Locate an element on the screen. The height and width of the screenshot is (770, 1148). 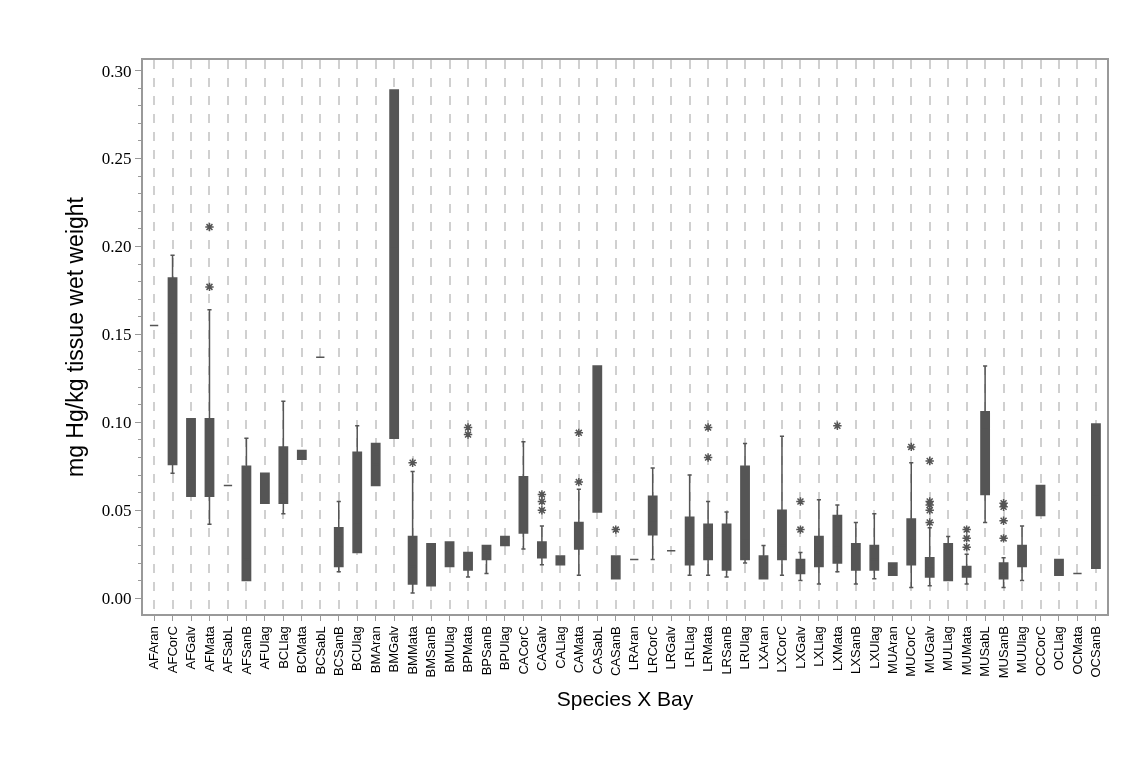
y-tick-label: 0.30 is located at coordinates (116, 71).